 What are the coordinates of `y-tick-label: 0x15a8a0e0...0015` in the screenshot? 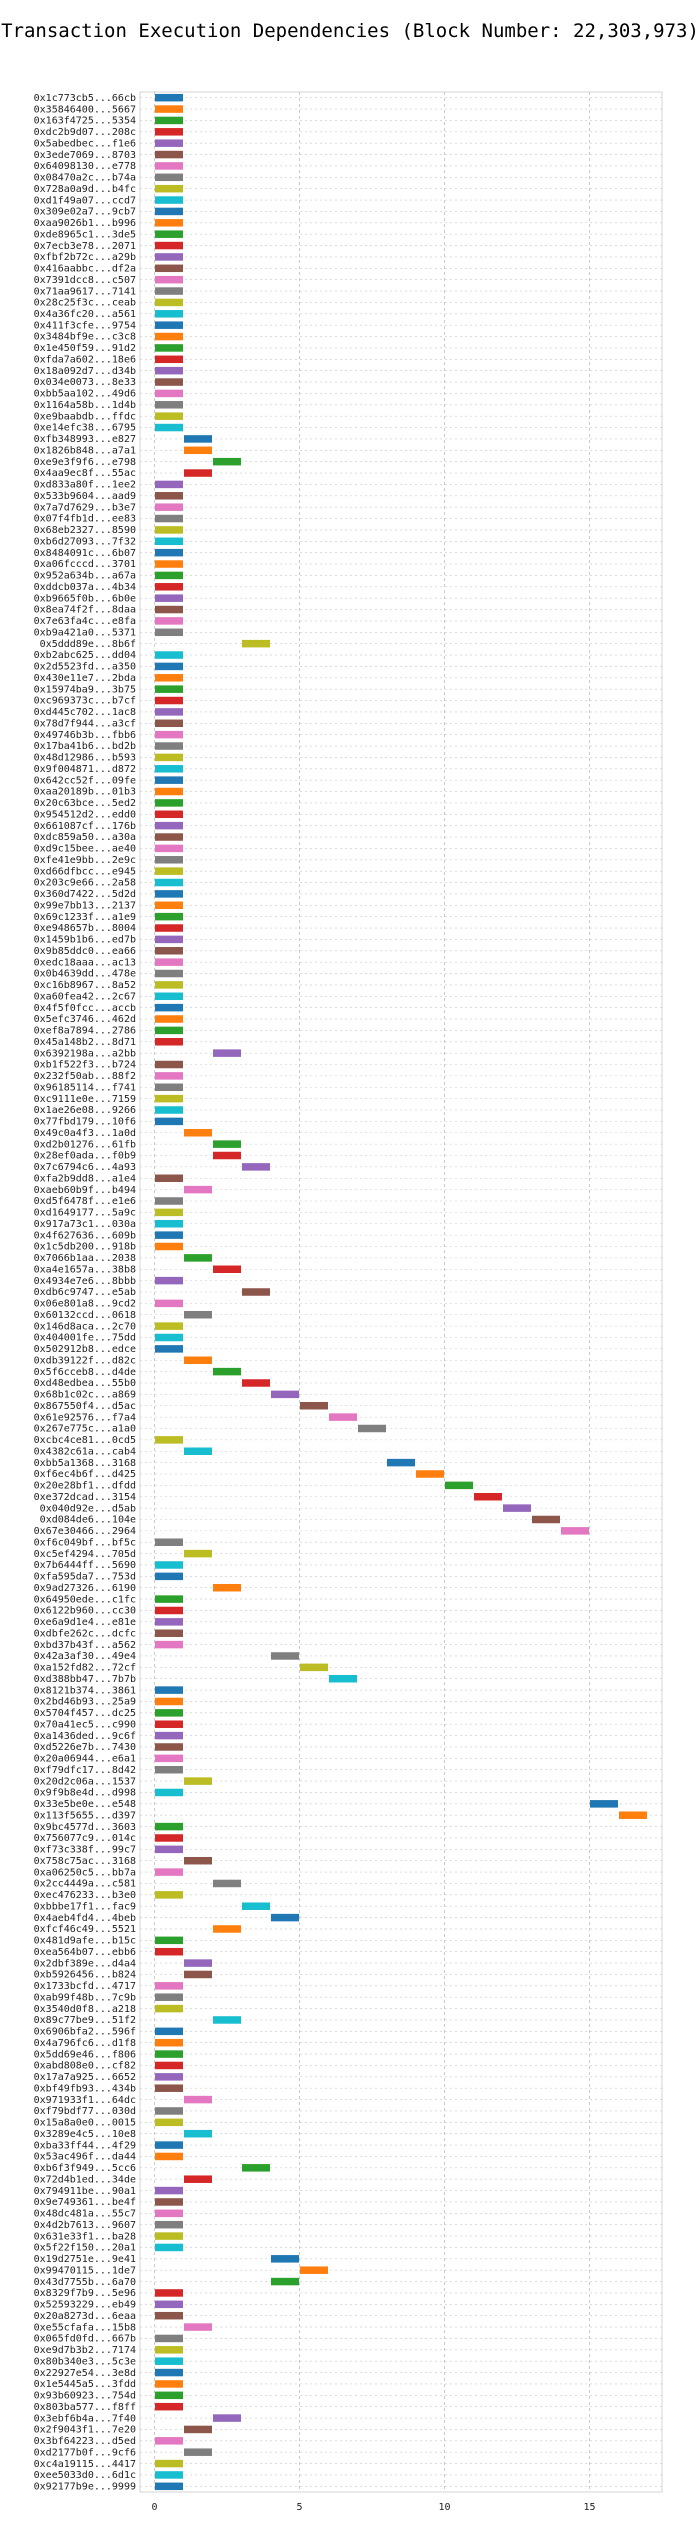 It's located at (85, 2123).